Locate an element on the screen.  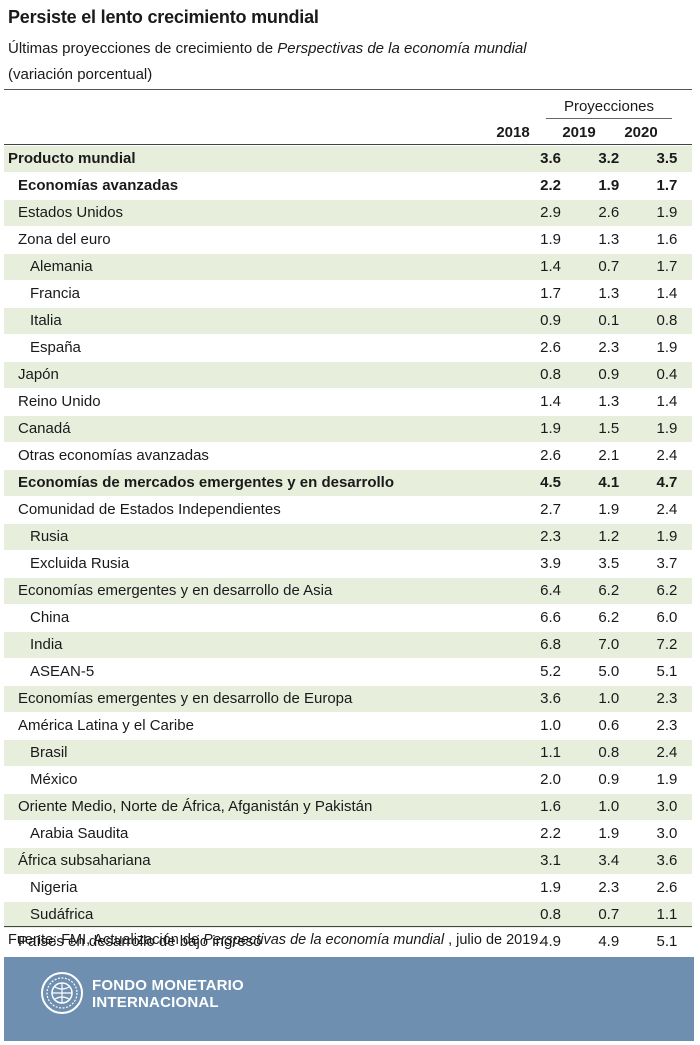
value-2018: 3.9 is located at coordinates (550, 564).